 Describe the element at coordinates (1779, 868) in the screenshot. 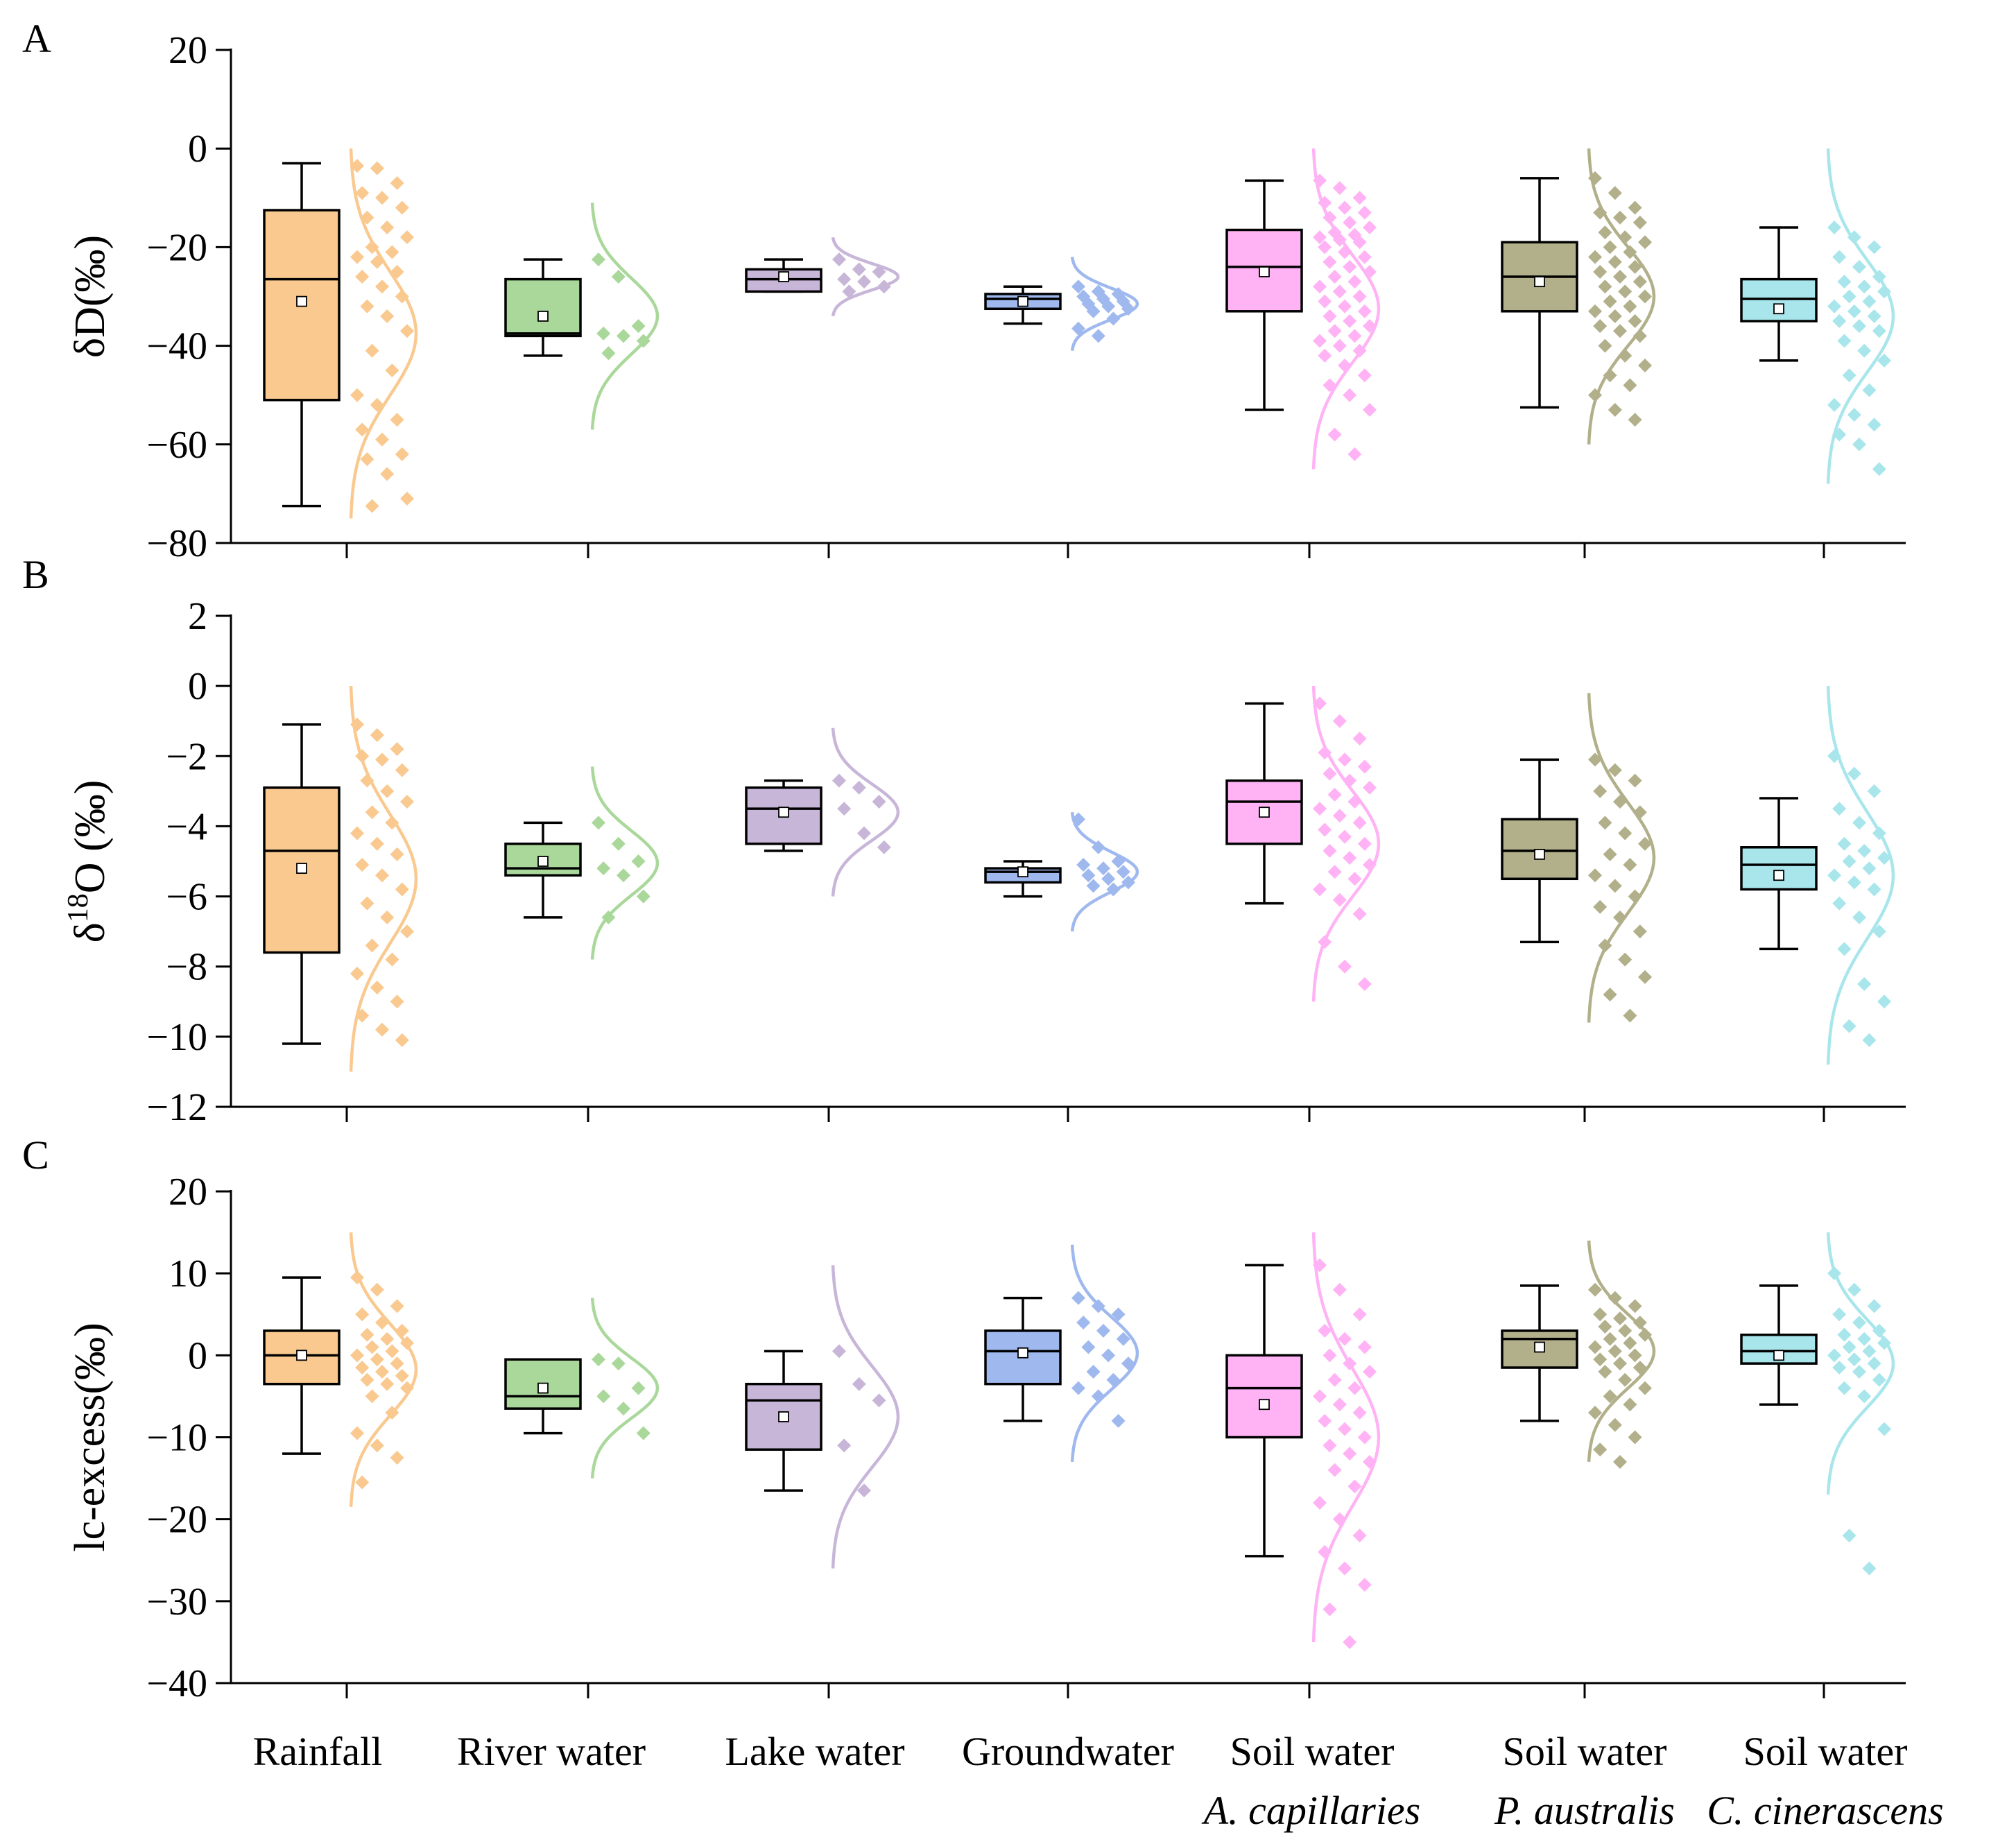

I see `box` at that location.